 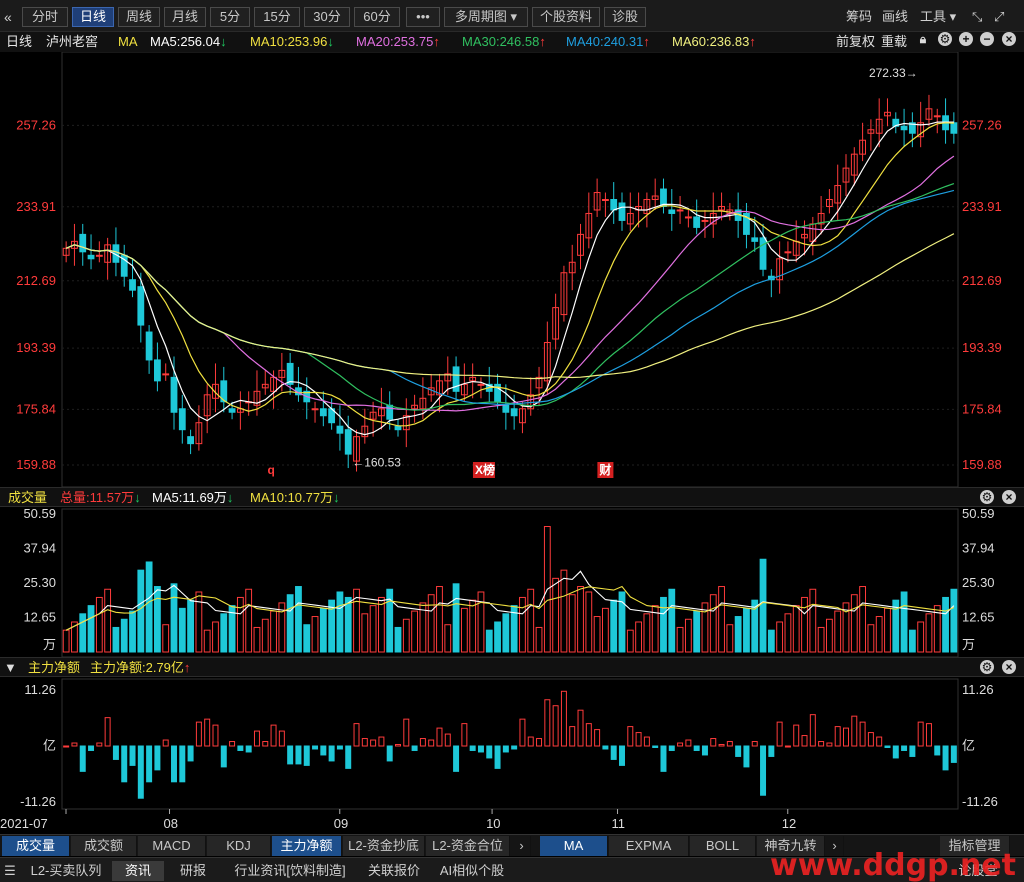 I want to click on tab-ai-similar: AI相似个股, so click(x=472, y=870).